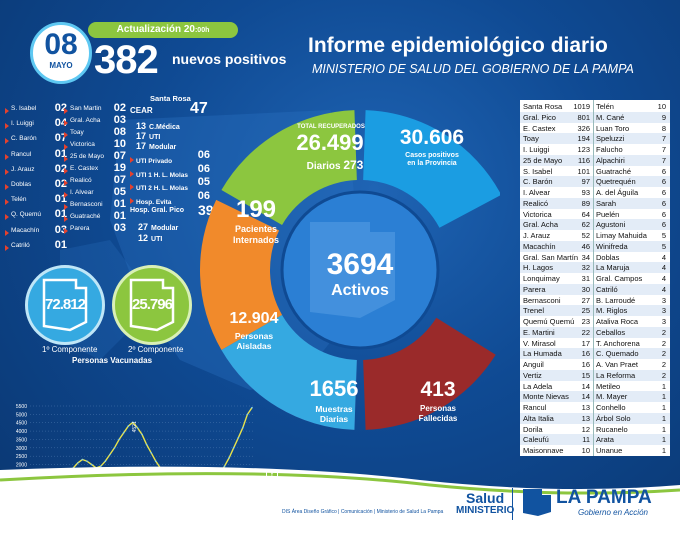  I want to click on city-row: Bernasconi 01, so click(95, 205).